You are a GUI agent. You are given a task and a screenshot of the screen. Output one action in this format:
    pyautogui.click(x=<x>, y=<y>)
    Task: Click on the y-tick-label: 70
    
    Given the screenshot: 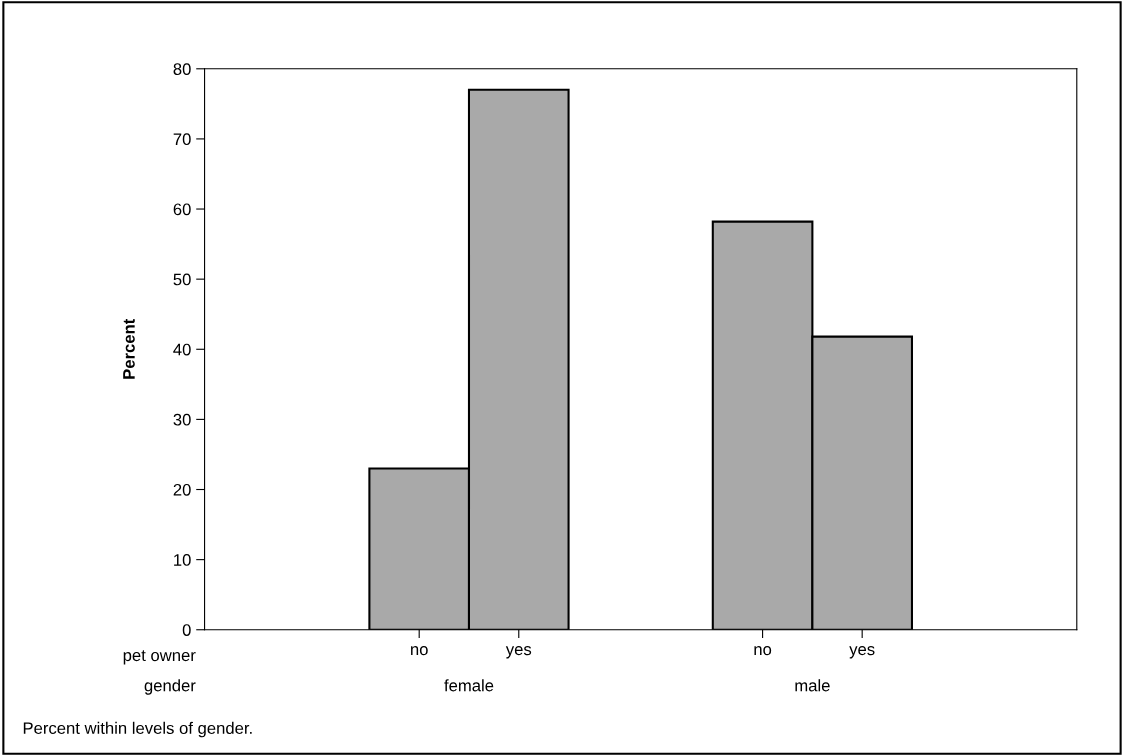 What is the action you would take?
    pyautogui.click(x=182, y=139)
    